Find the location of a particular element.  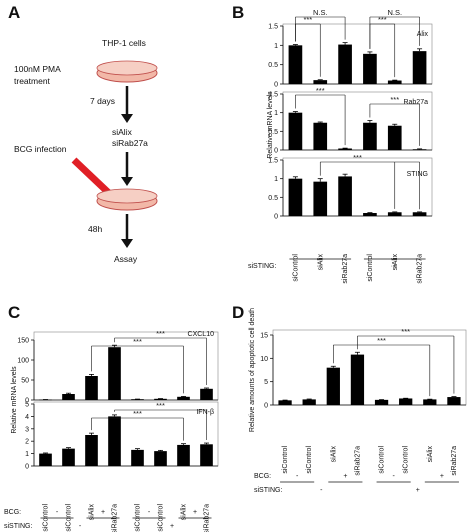

b-sting-y-tick-label: 1.5 is located at coordinates (273, 161).